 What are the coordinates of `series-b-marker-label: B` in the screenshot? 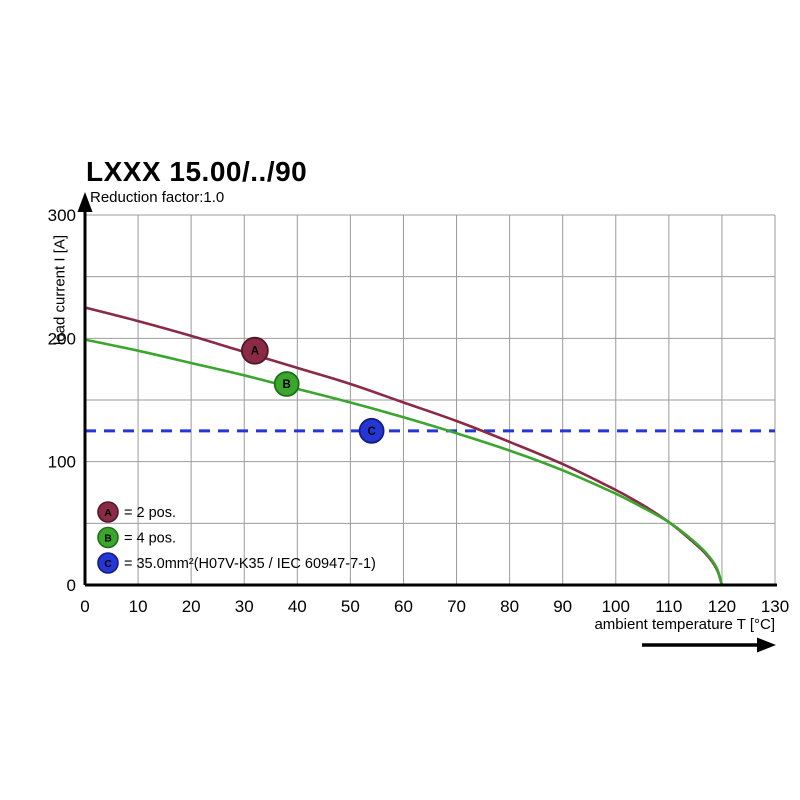 It's located at (287, 385).